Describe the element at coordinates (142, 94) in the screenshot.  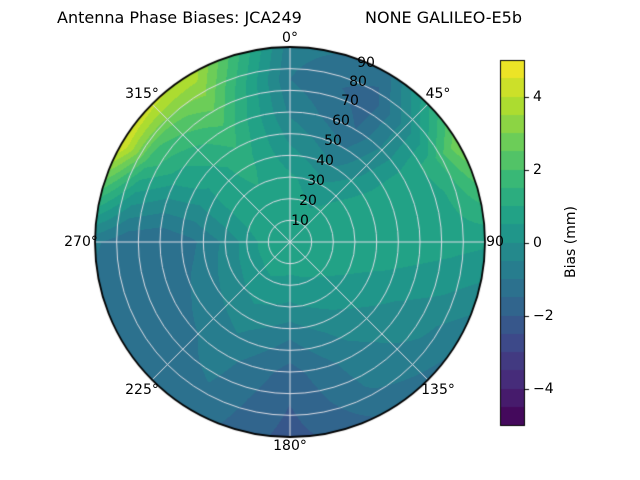
I see `angle-tick-label-315: 315°` at that location.